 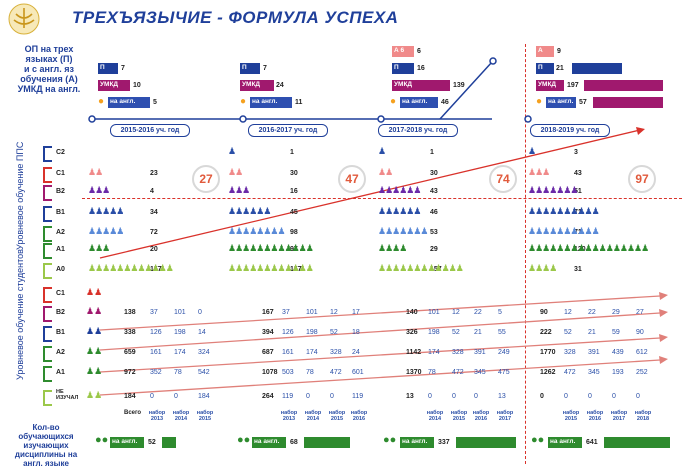 What do you see at coordinates (403, 68) in the screenshot?
I see `y3-p-bar: П` at bounding box center [403, 68].